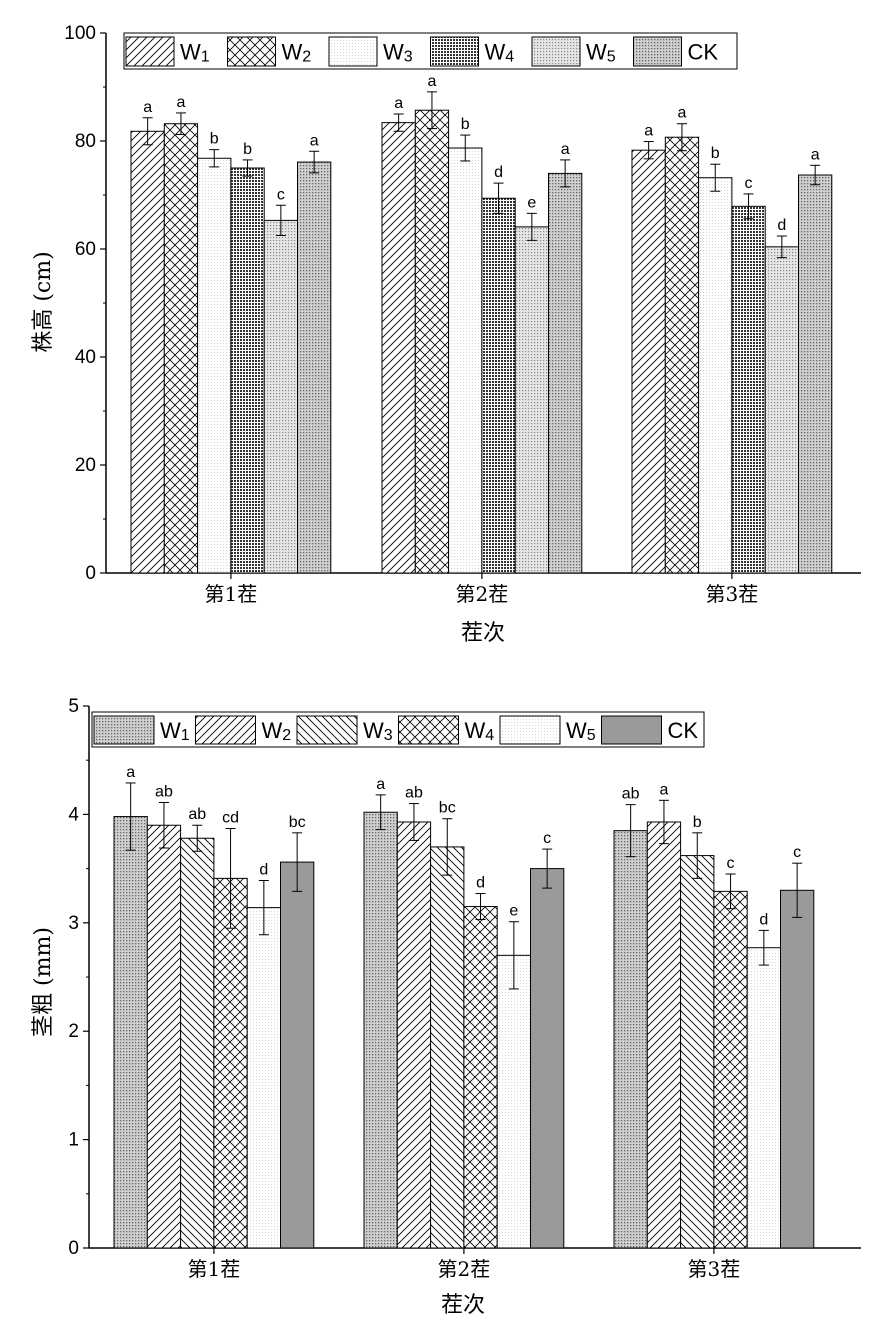  What do you see at coordinates (85, 249) in the screenshot?
I see `y-tick-label: 60` at bounding box center [85, 249].